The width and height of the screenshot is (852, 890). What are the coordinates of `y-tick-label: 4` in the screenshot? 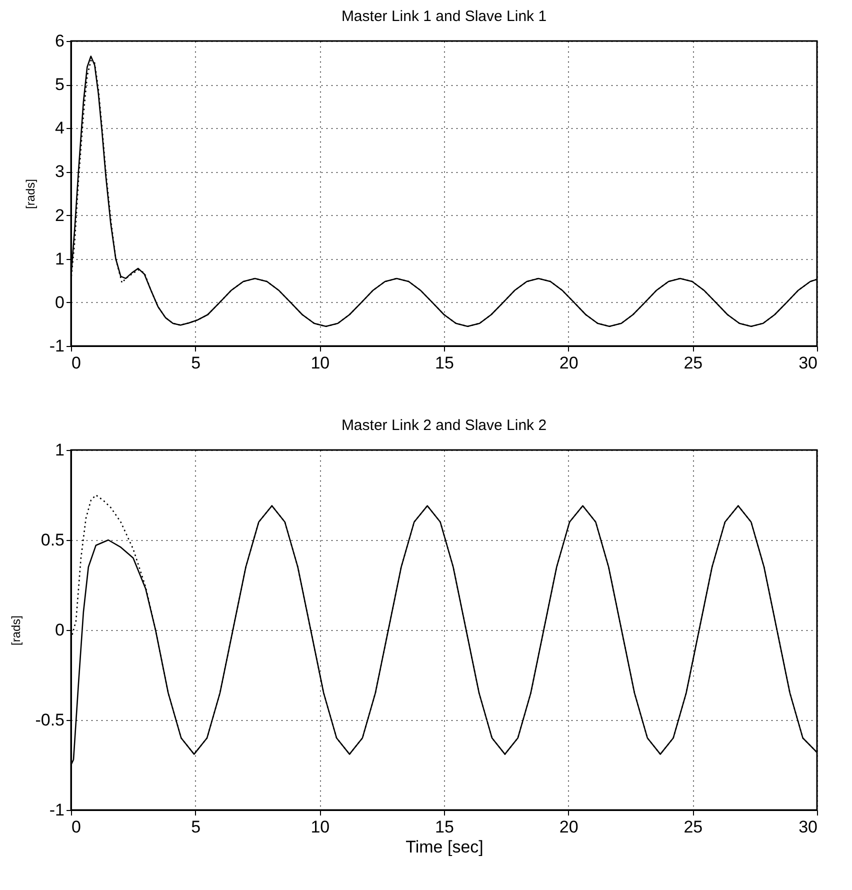 It's located at (59, 128).